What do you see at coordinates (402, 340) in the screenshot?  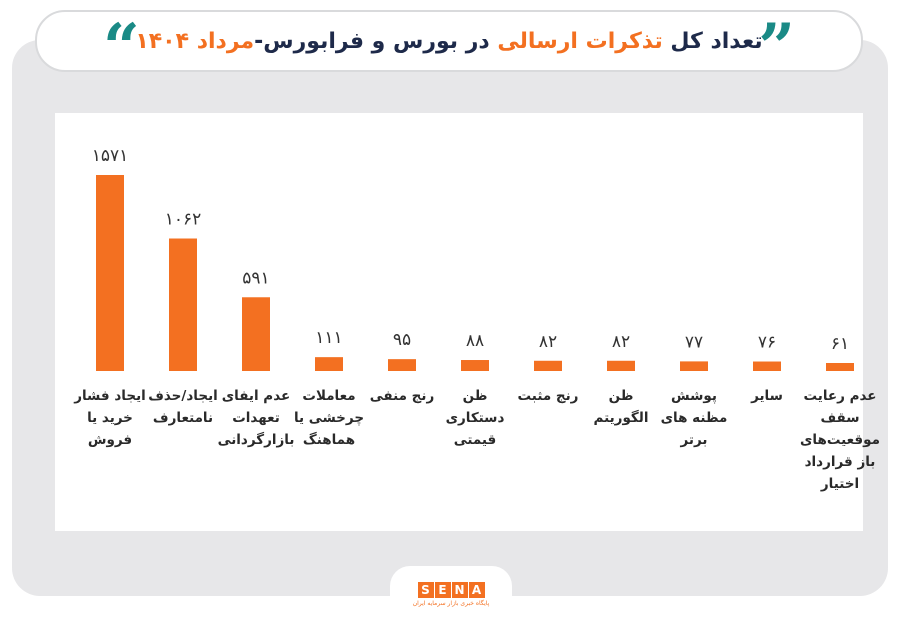 I see `bar-value-label: ۹۵` at bounding box center [402, 340].